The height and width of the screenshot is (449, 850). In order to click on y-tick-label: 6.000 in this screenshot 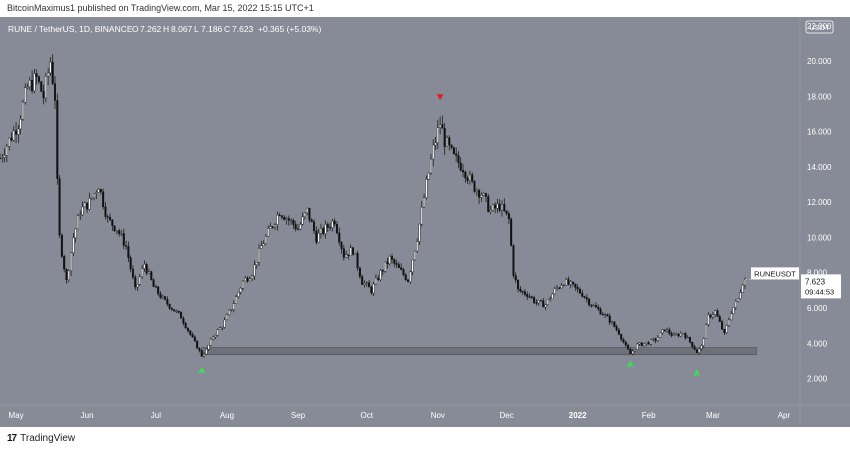, I will do `click(817, 308)`.